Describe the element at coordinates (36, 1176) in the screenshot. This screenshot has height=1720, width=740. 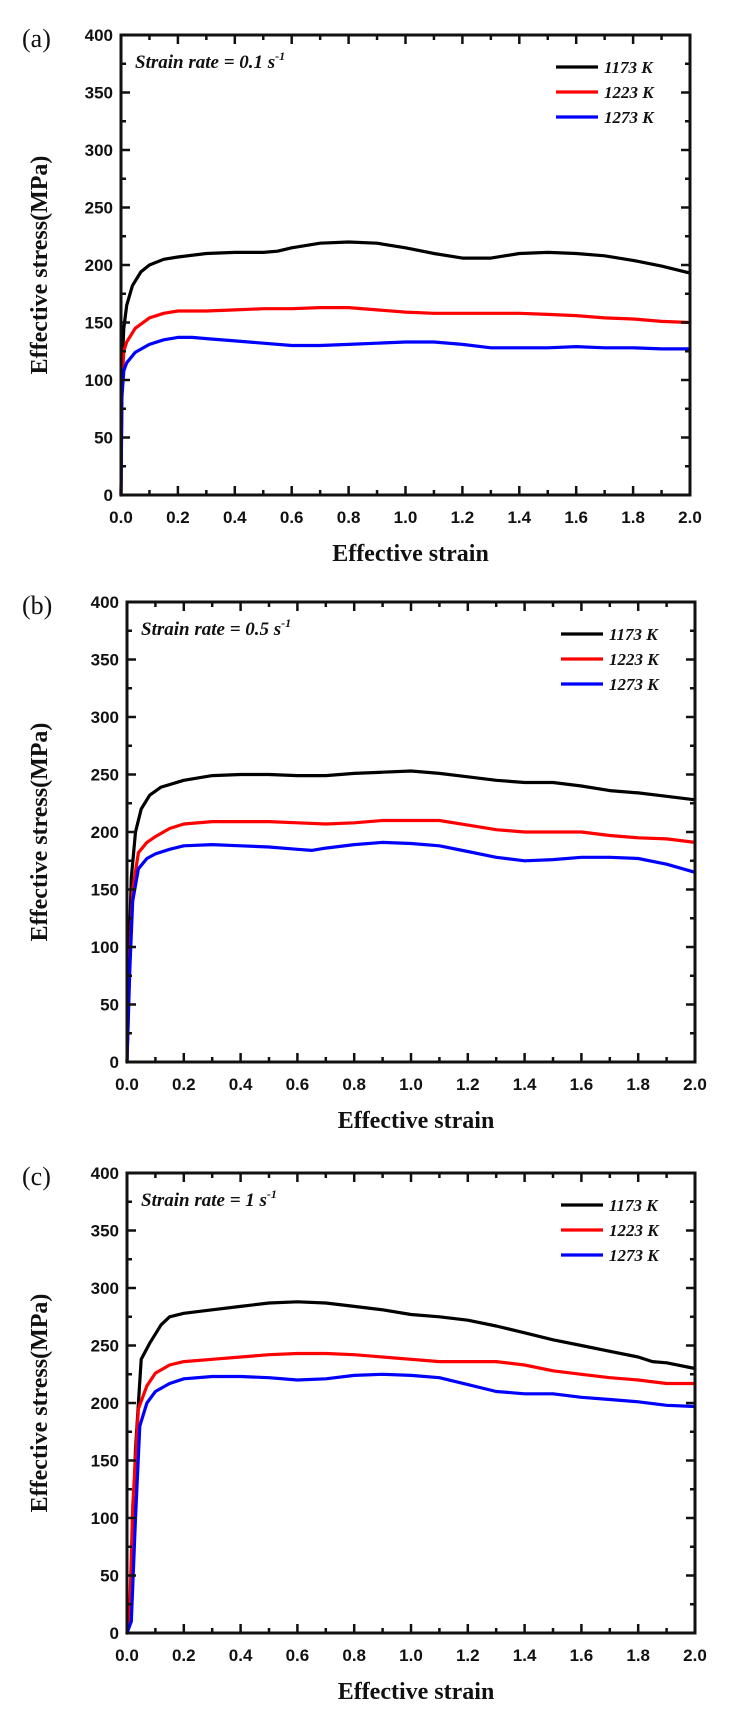
I see `panel-label: (c)` at that location.